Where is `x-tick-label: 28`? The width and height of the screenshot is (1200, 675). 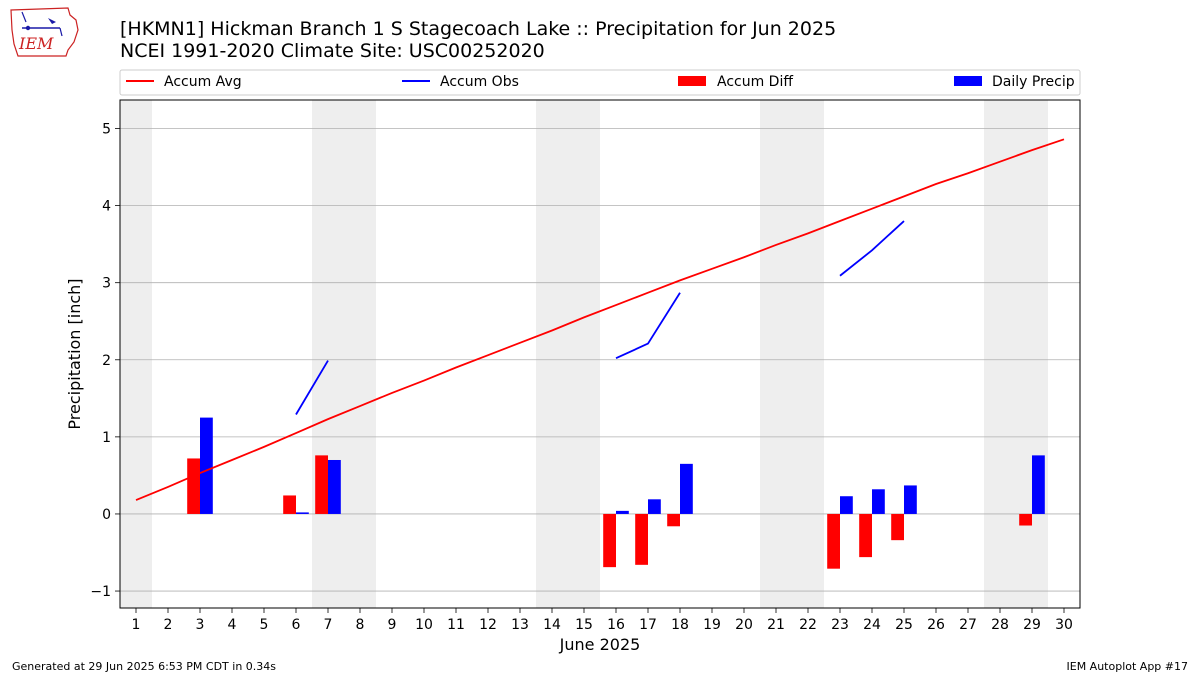 x-tick-label: 28 is located at coordinates (1000, 625).